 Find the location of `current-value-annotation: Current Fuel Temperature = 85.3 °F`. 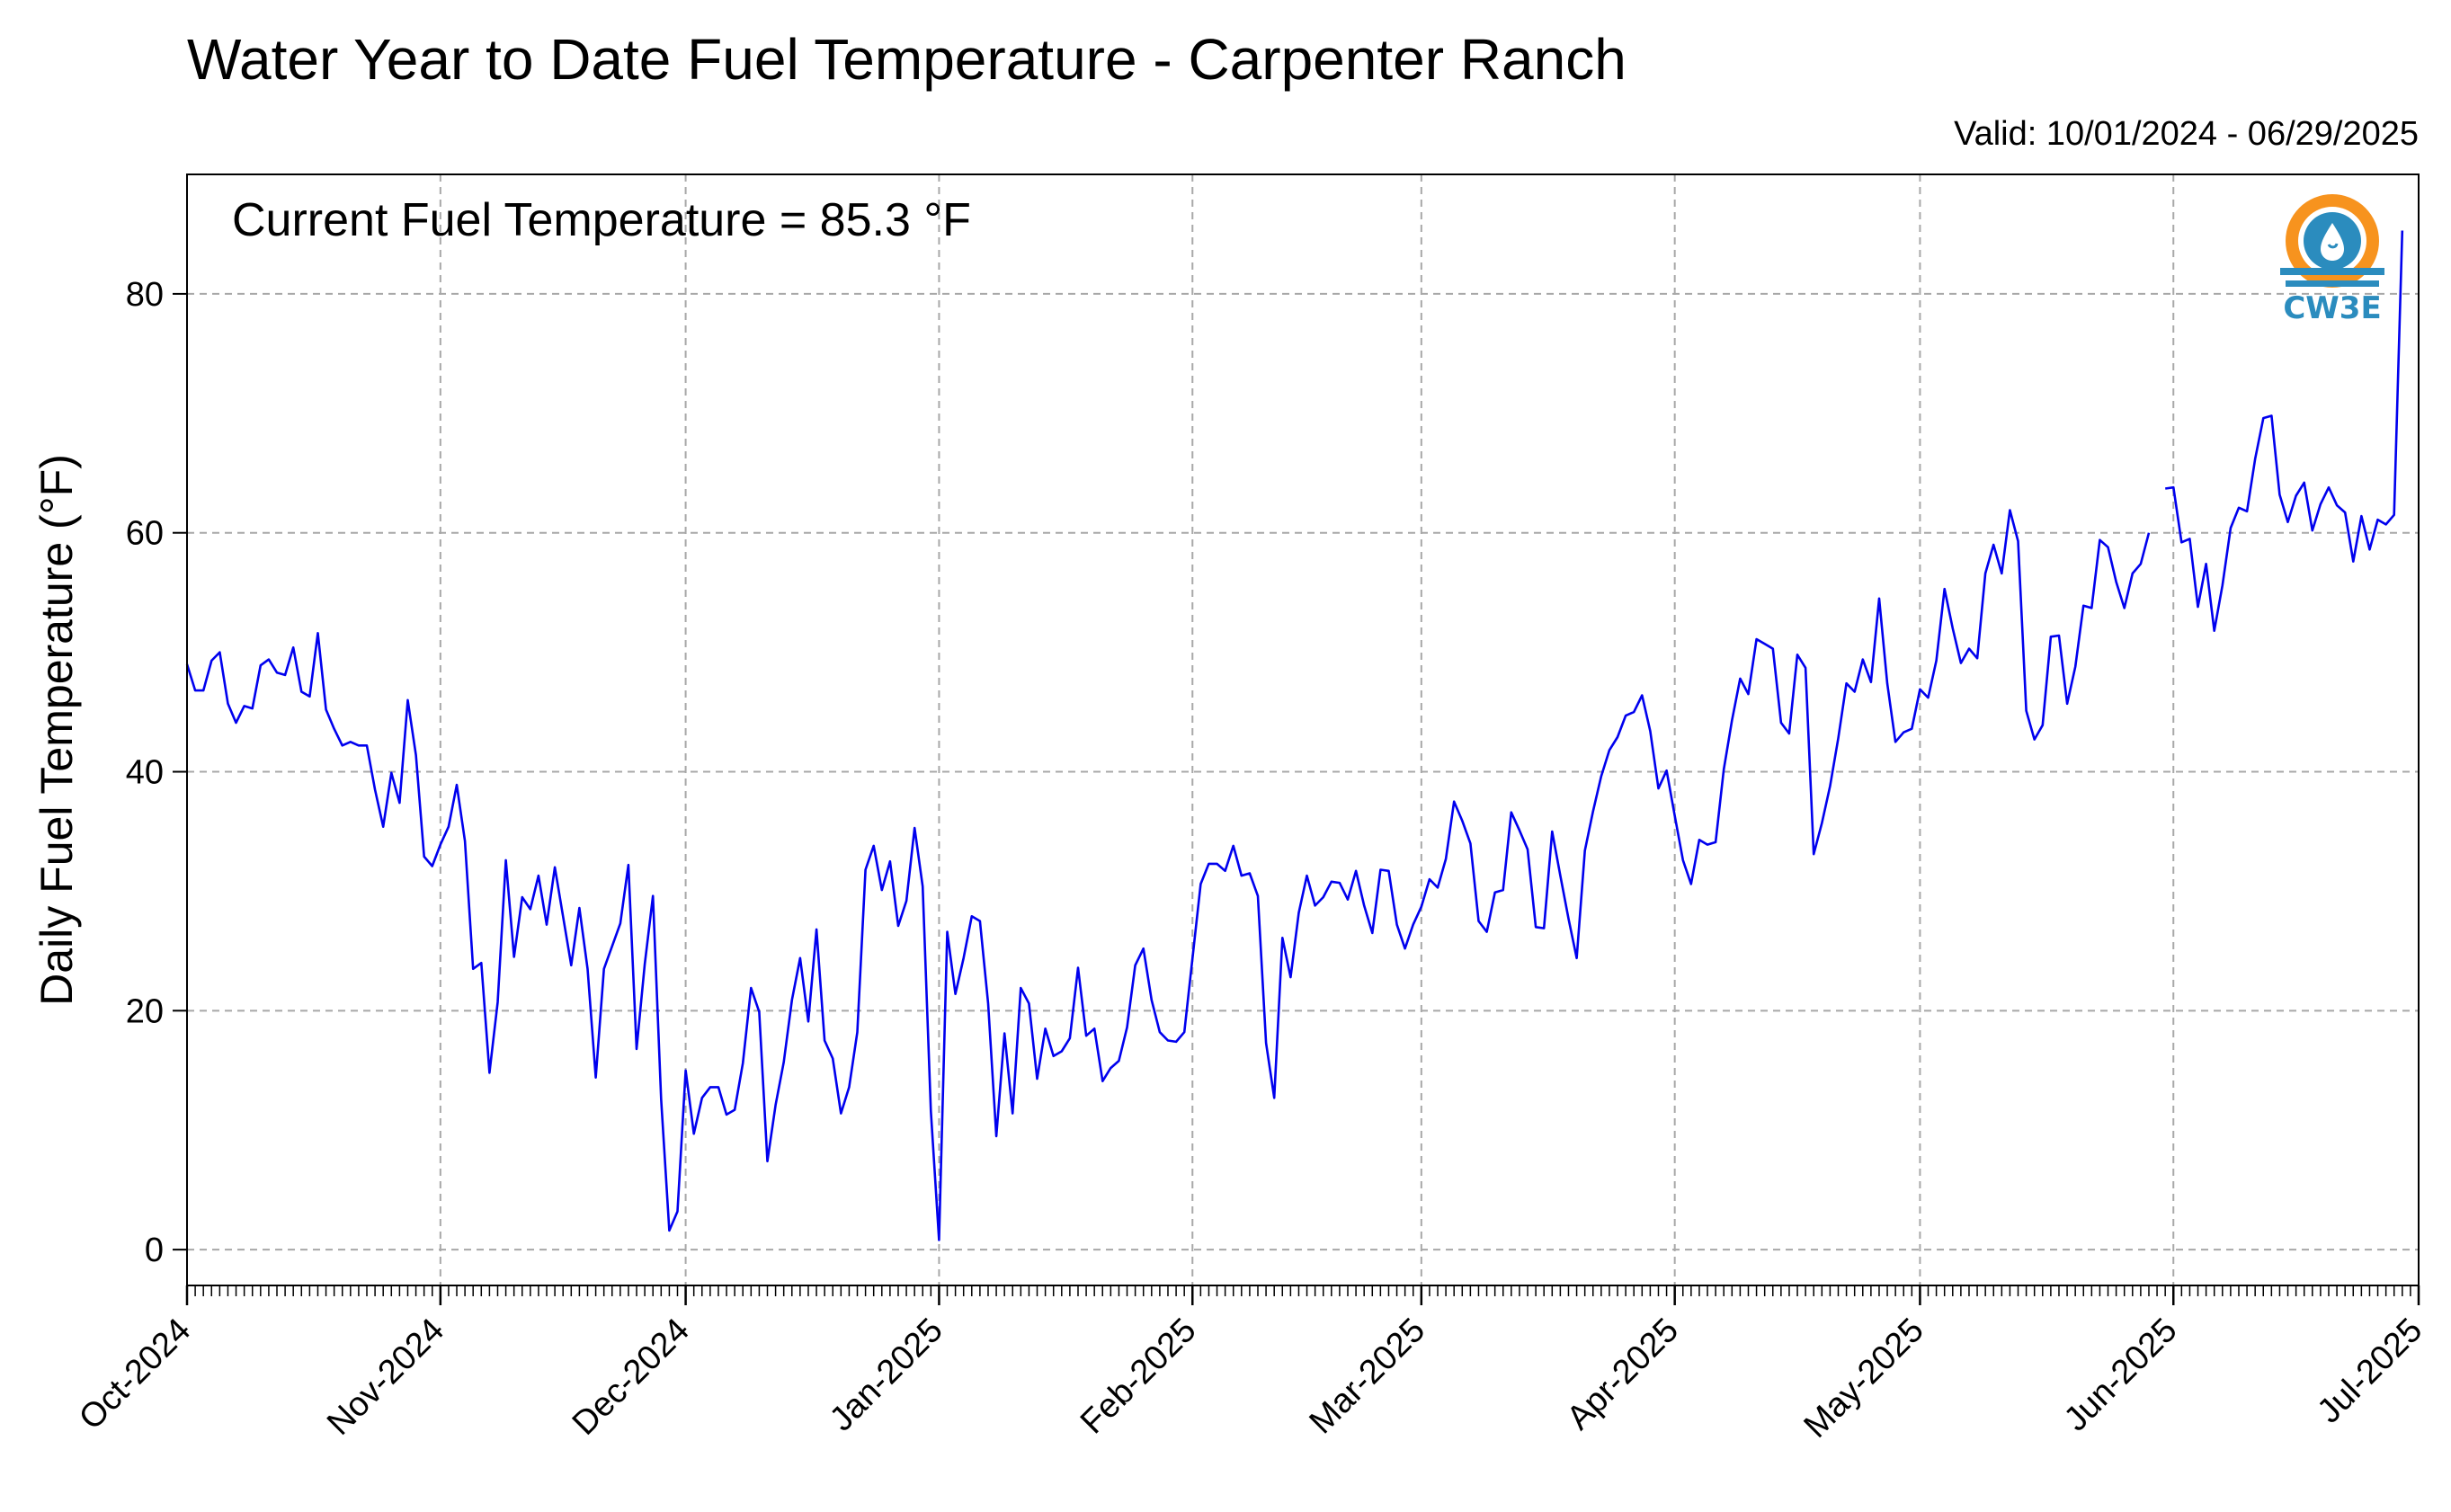

current-value-annotation: Current Fuel Temperature = 85.3 °F is located at coordinates (601, 220).